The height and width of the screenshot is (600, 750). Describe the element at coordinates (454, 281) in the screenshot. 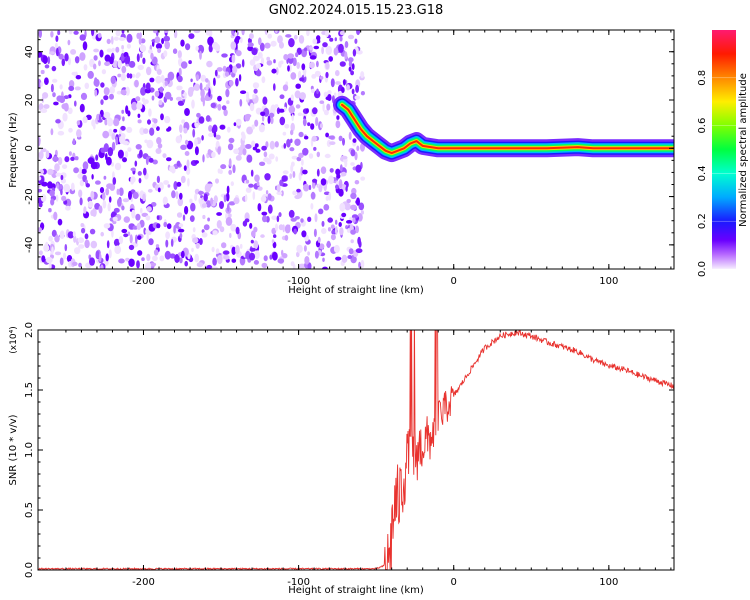

I see `x-tick-label: 0` at that location.